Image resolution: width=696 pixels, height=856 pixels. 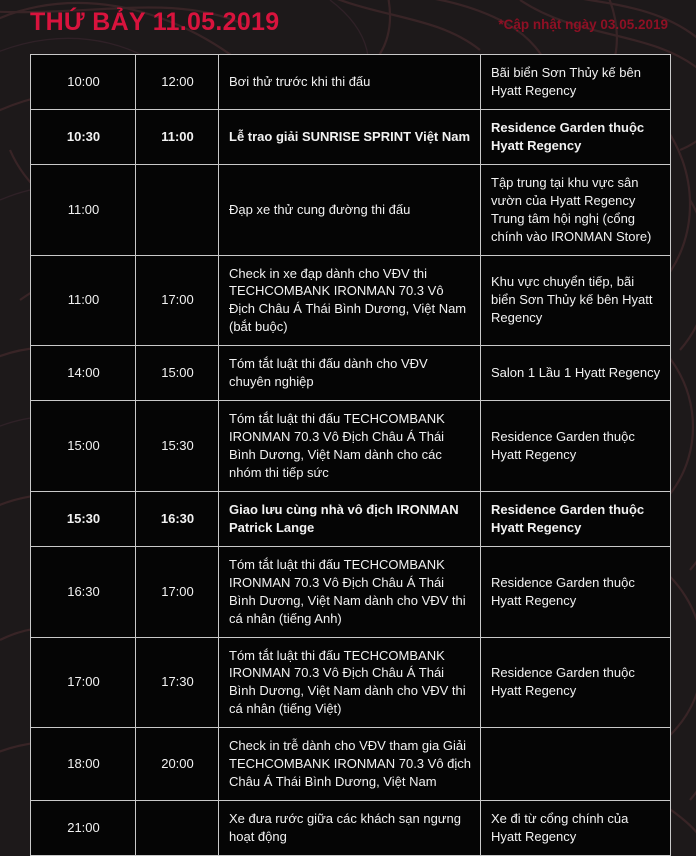 What do you see at coordinates (155, 22) in the screenshot?
I see `page-title: THỨ BẢY 11.05.2019` at bounding box center [155, 22].